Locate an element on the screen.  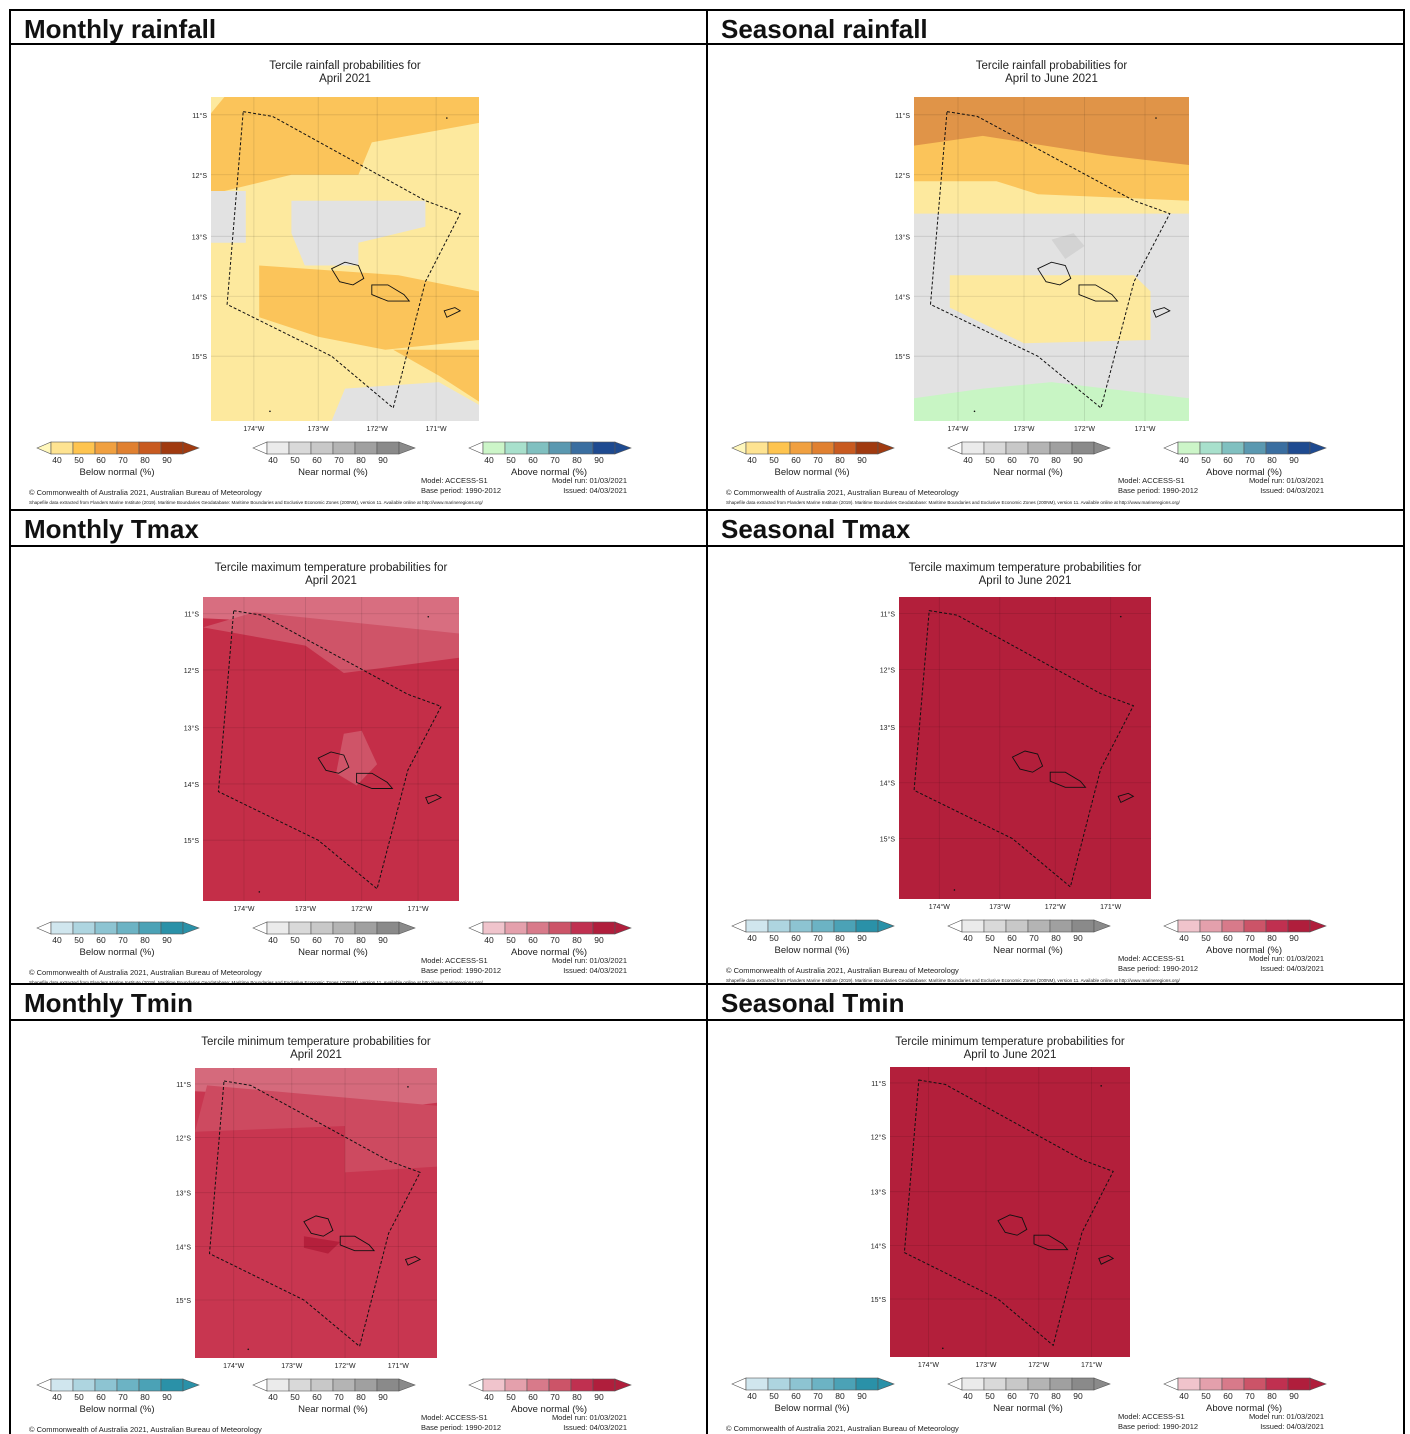
lat-label: 11°S is located at coordinates (878, 1084).